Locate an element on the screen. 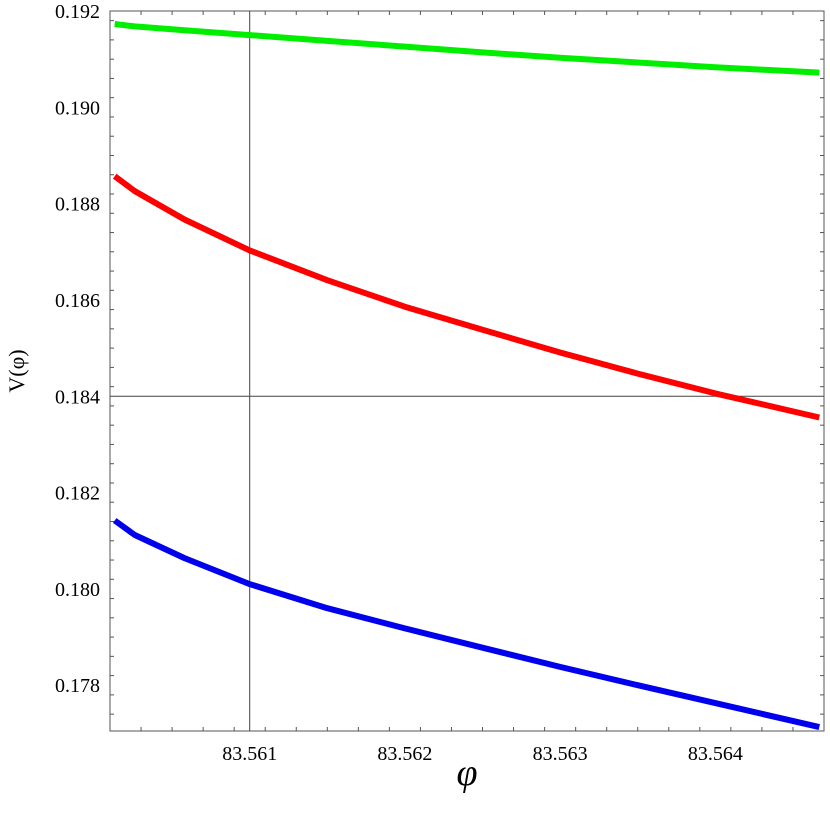  y-tick-label: 0.184 is located at coordinates (77, 397).